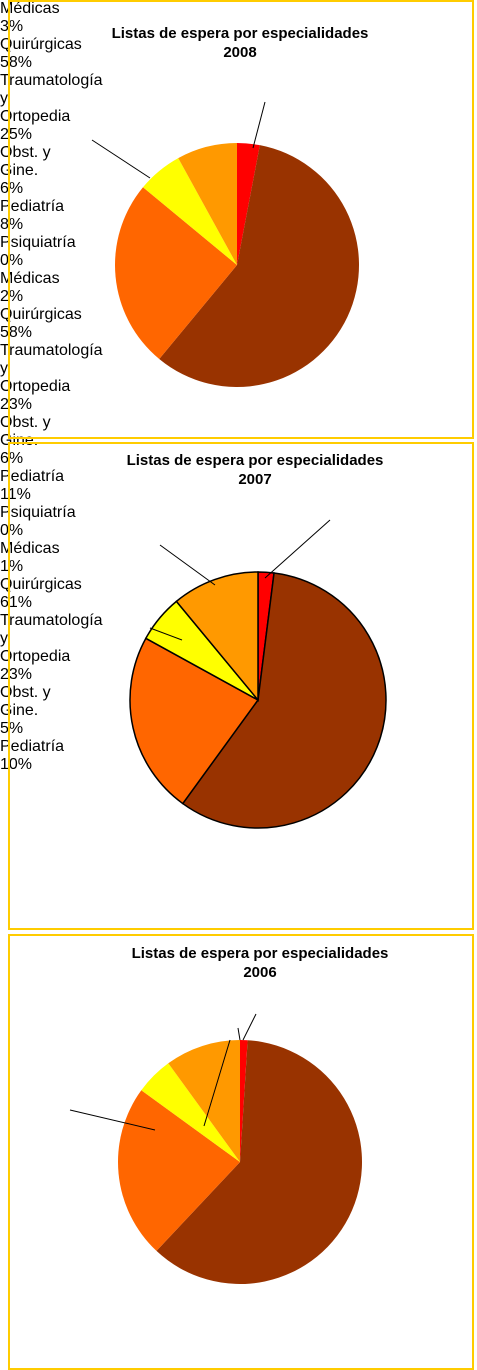 This screenshot has width=477, height=1370. What do you see at coordinates (12, 728) in the screenshot?
I see `value-label: 5%` at bounding box center [12, 728].